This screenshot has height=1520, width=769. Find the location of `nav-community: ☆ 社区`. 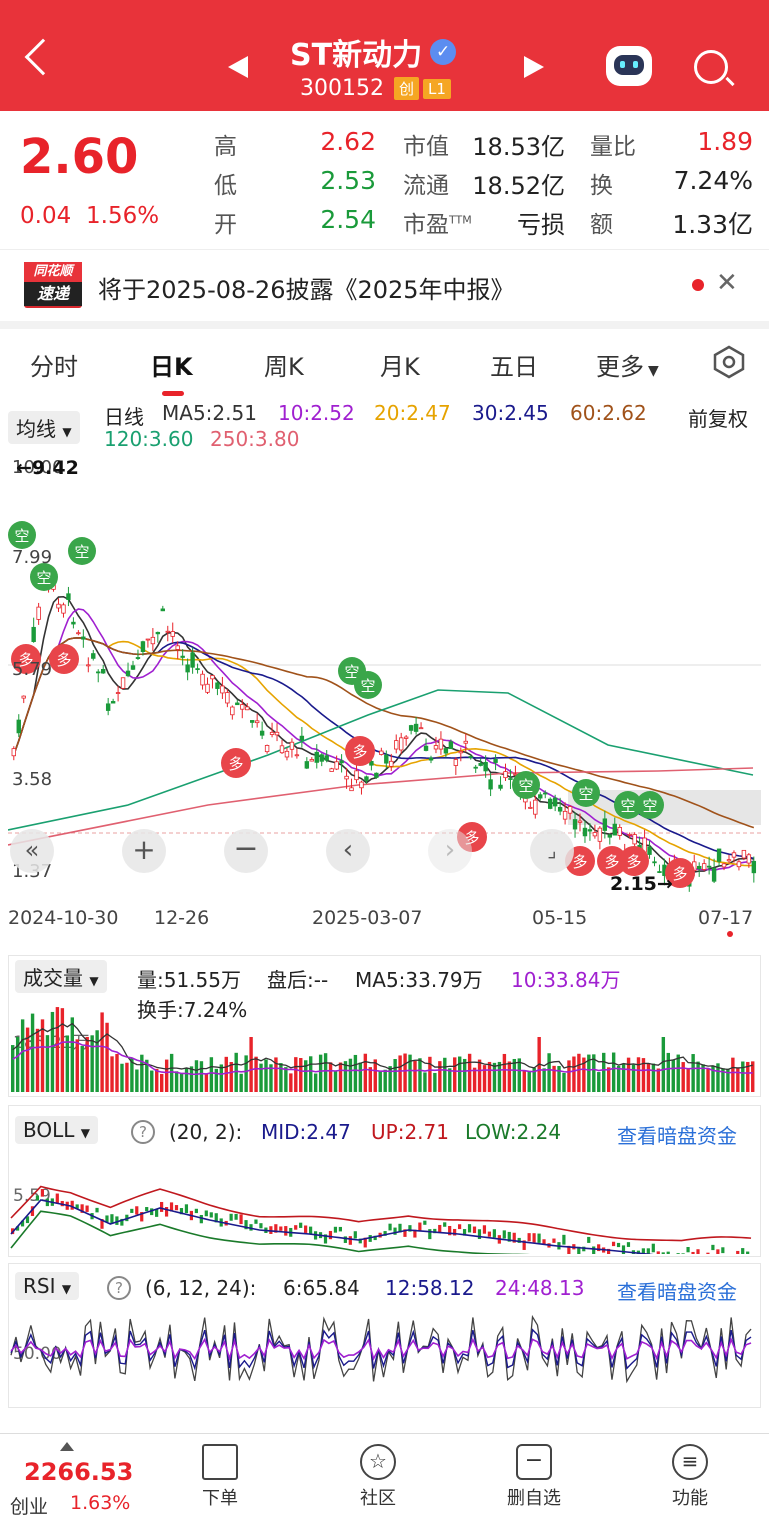

nav-community: ☆ 社区 is located at coordinates (378, 1477).